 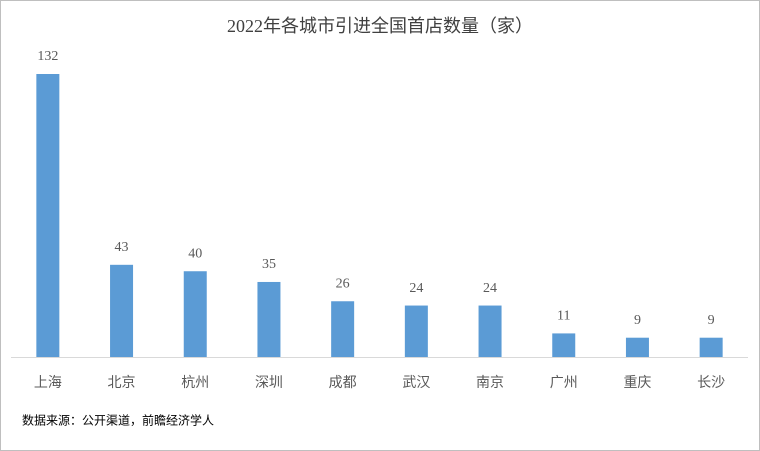 What do you see at coordinates (711, 383) in the screenshot?
I see `x-tick-label: 长沙` at bounding box center [711, 383].